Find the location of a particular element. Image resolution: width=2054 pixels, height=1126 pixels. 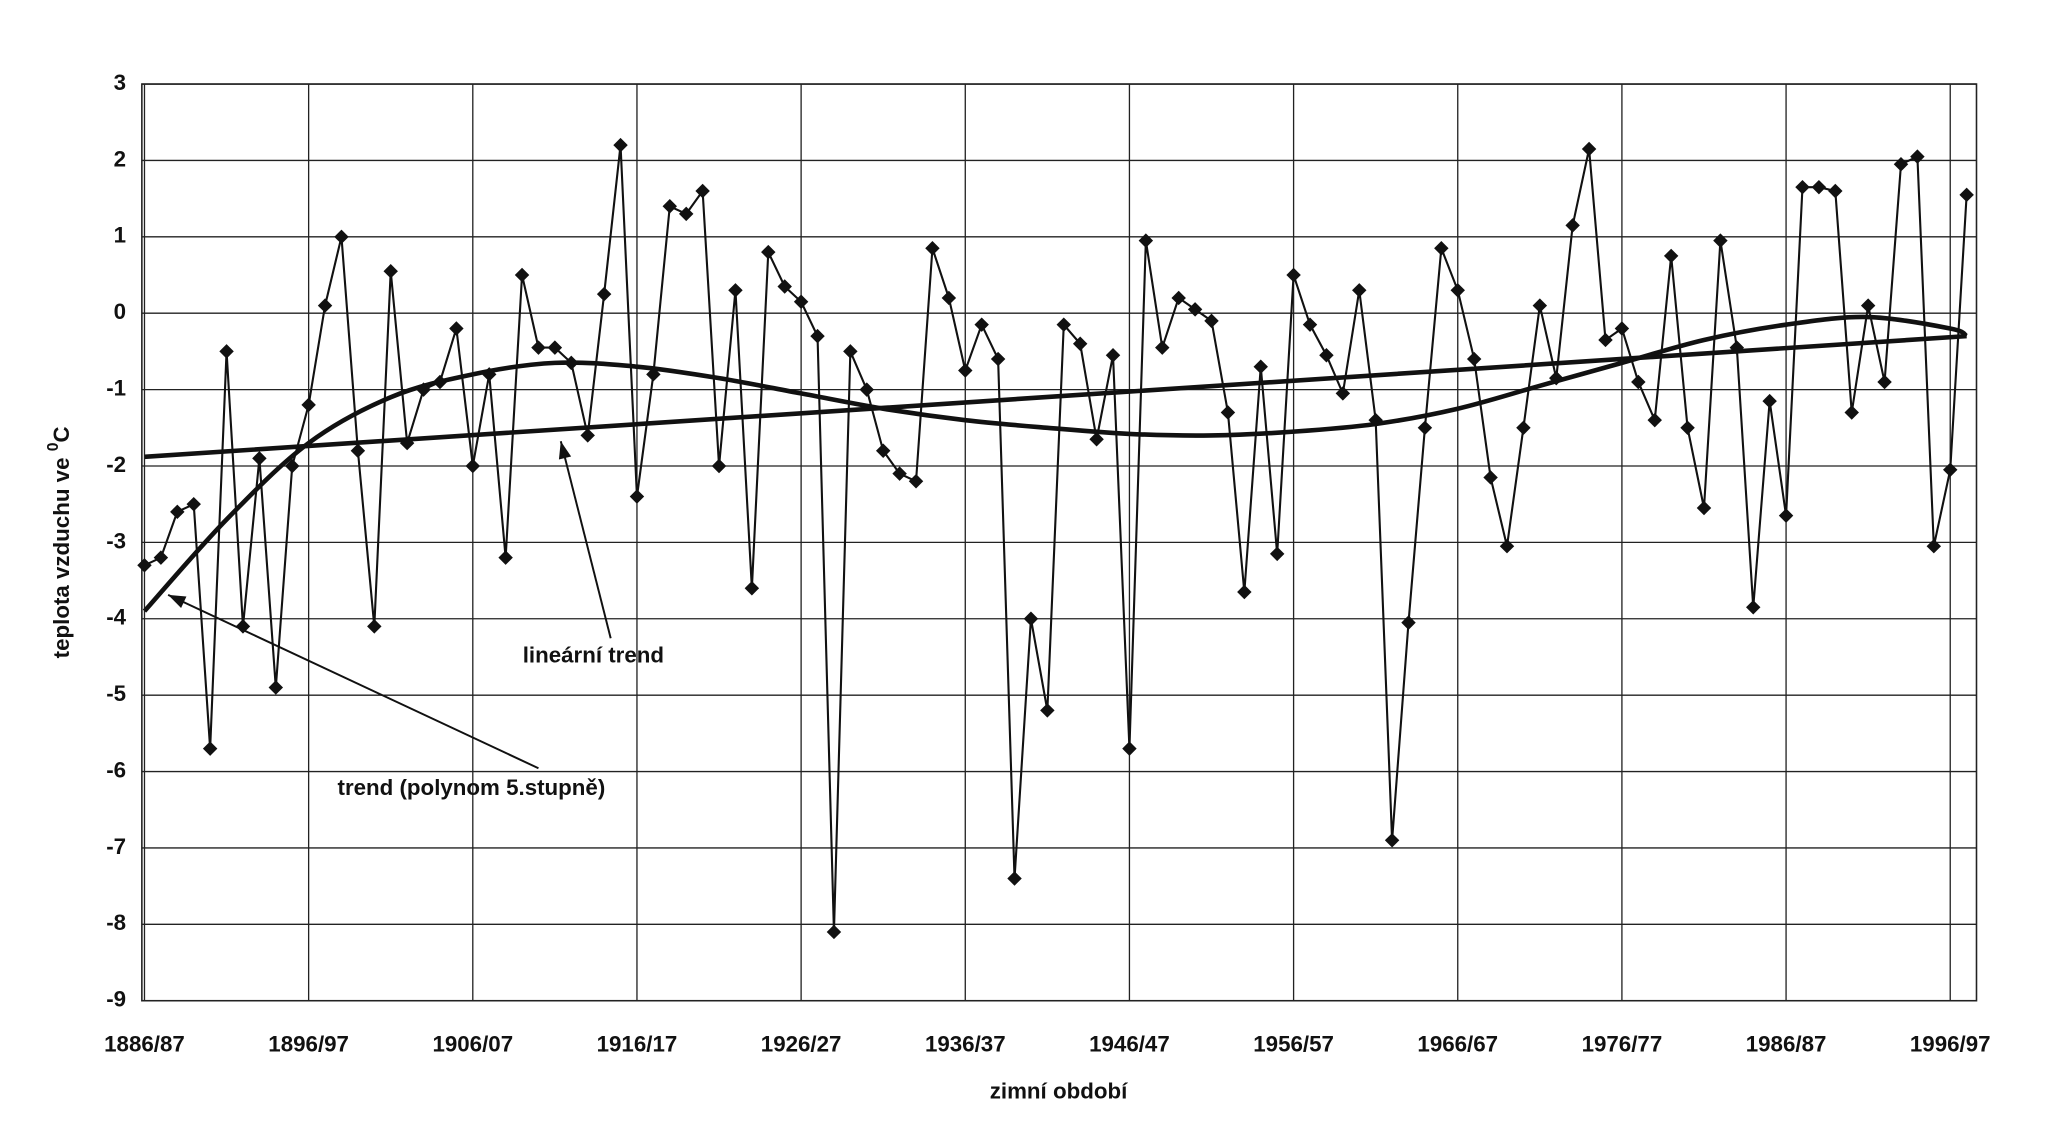

y-tick-label: -5 is located at coordinates (116, 693).